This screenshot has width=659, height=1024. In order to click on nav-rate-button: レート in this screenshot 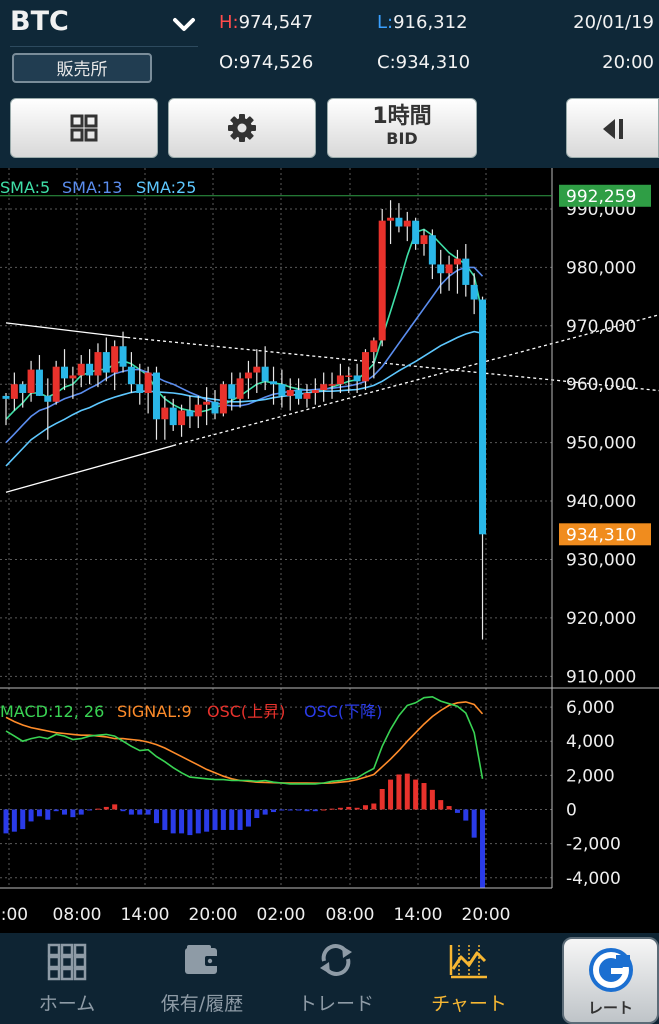, I will do `click(610, 980)`.